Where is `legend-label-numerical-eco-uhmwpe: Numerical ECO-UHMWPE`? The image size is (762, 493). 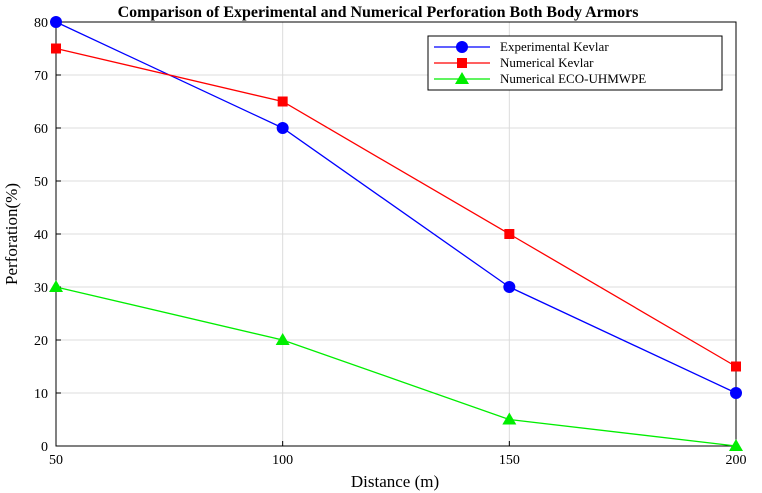
legend-label-numerical-eco-uhmwpe: Numerical ECO-UHMWPE is located at coordinates (573, 78).